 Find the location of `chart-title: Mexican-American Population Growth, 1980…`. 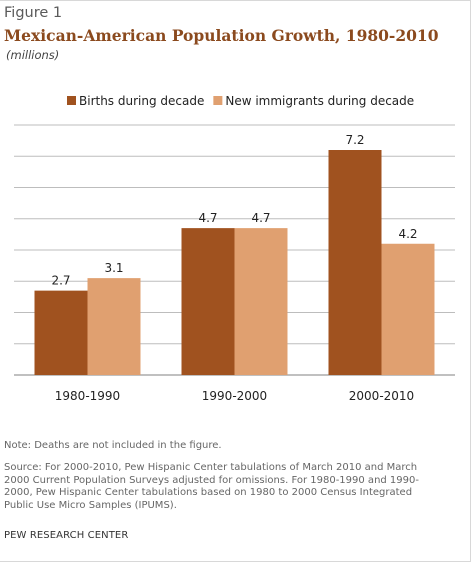

chart-title: Mexican-American Population Growth, 1980… is located at coordinates (221, 35).